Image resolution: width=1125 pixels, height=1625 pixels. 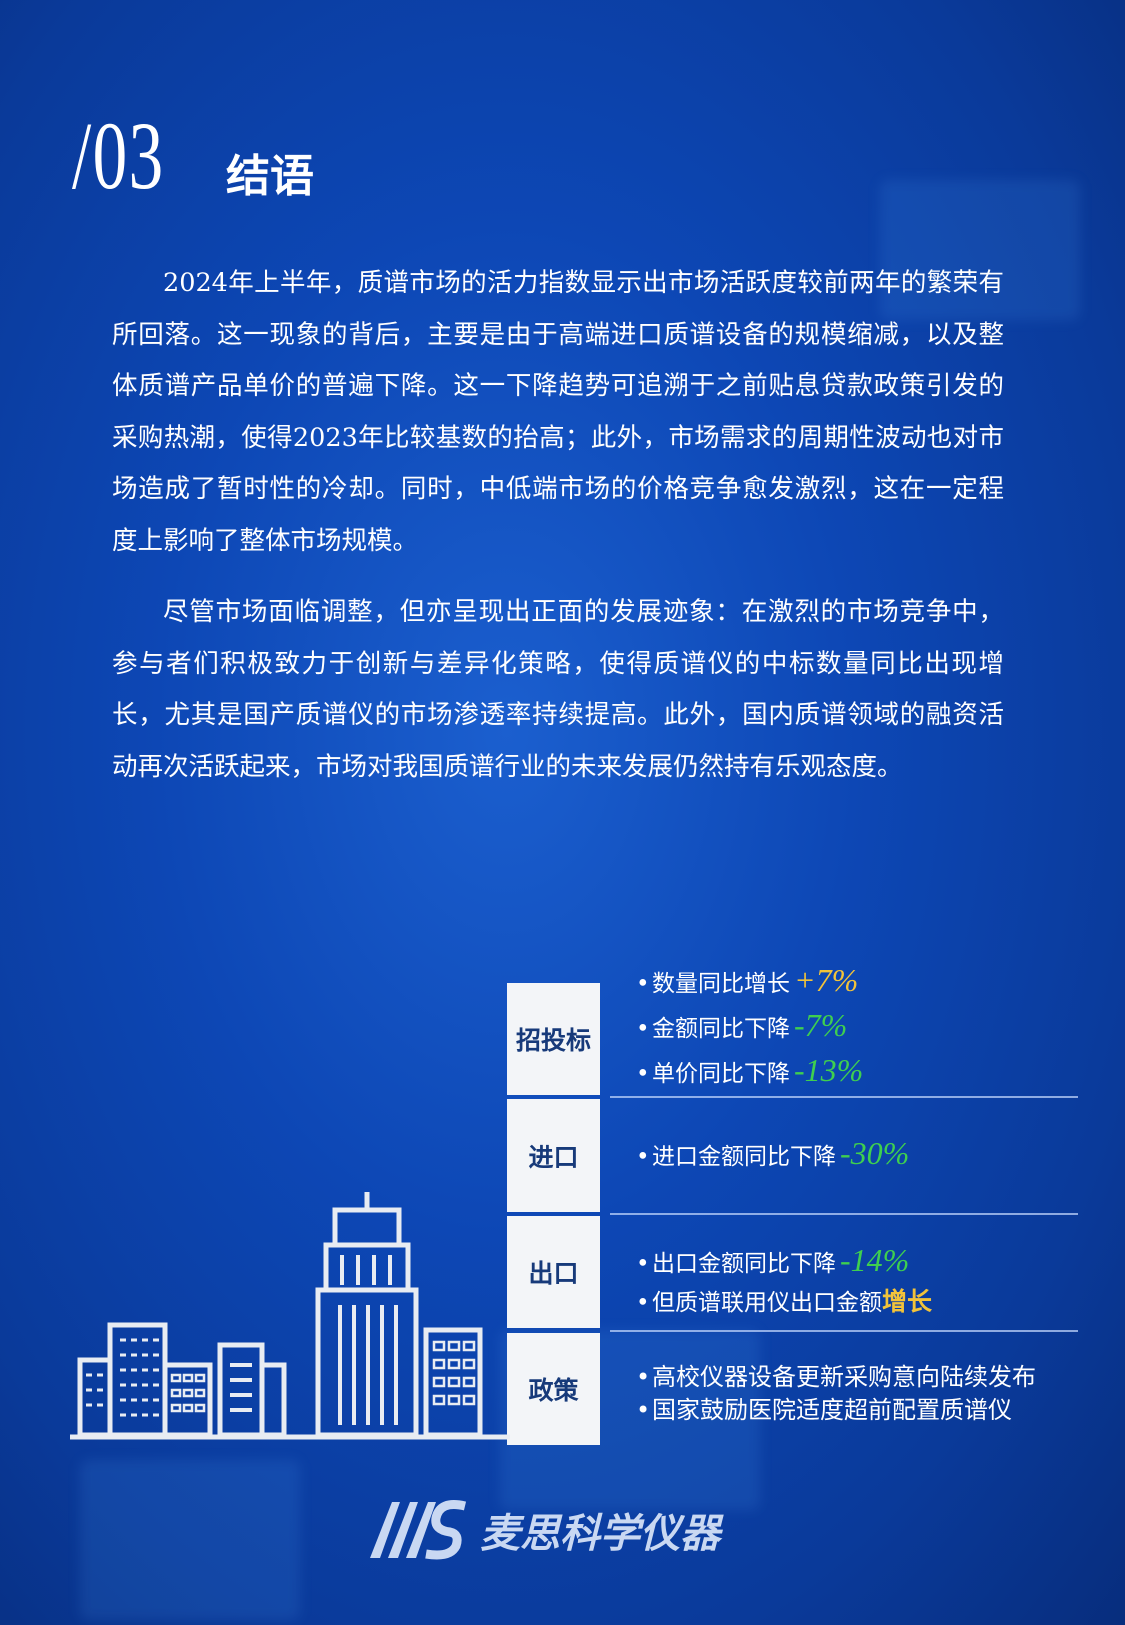 What do you see at coordinates (744, 1264) in the screenshot?
I see `item-text: 出口金额同比下降` at bounding box center [744, 1264].